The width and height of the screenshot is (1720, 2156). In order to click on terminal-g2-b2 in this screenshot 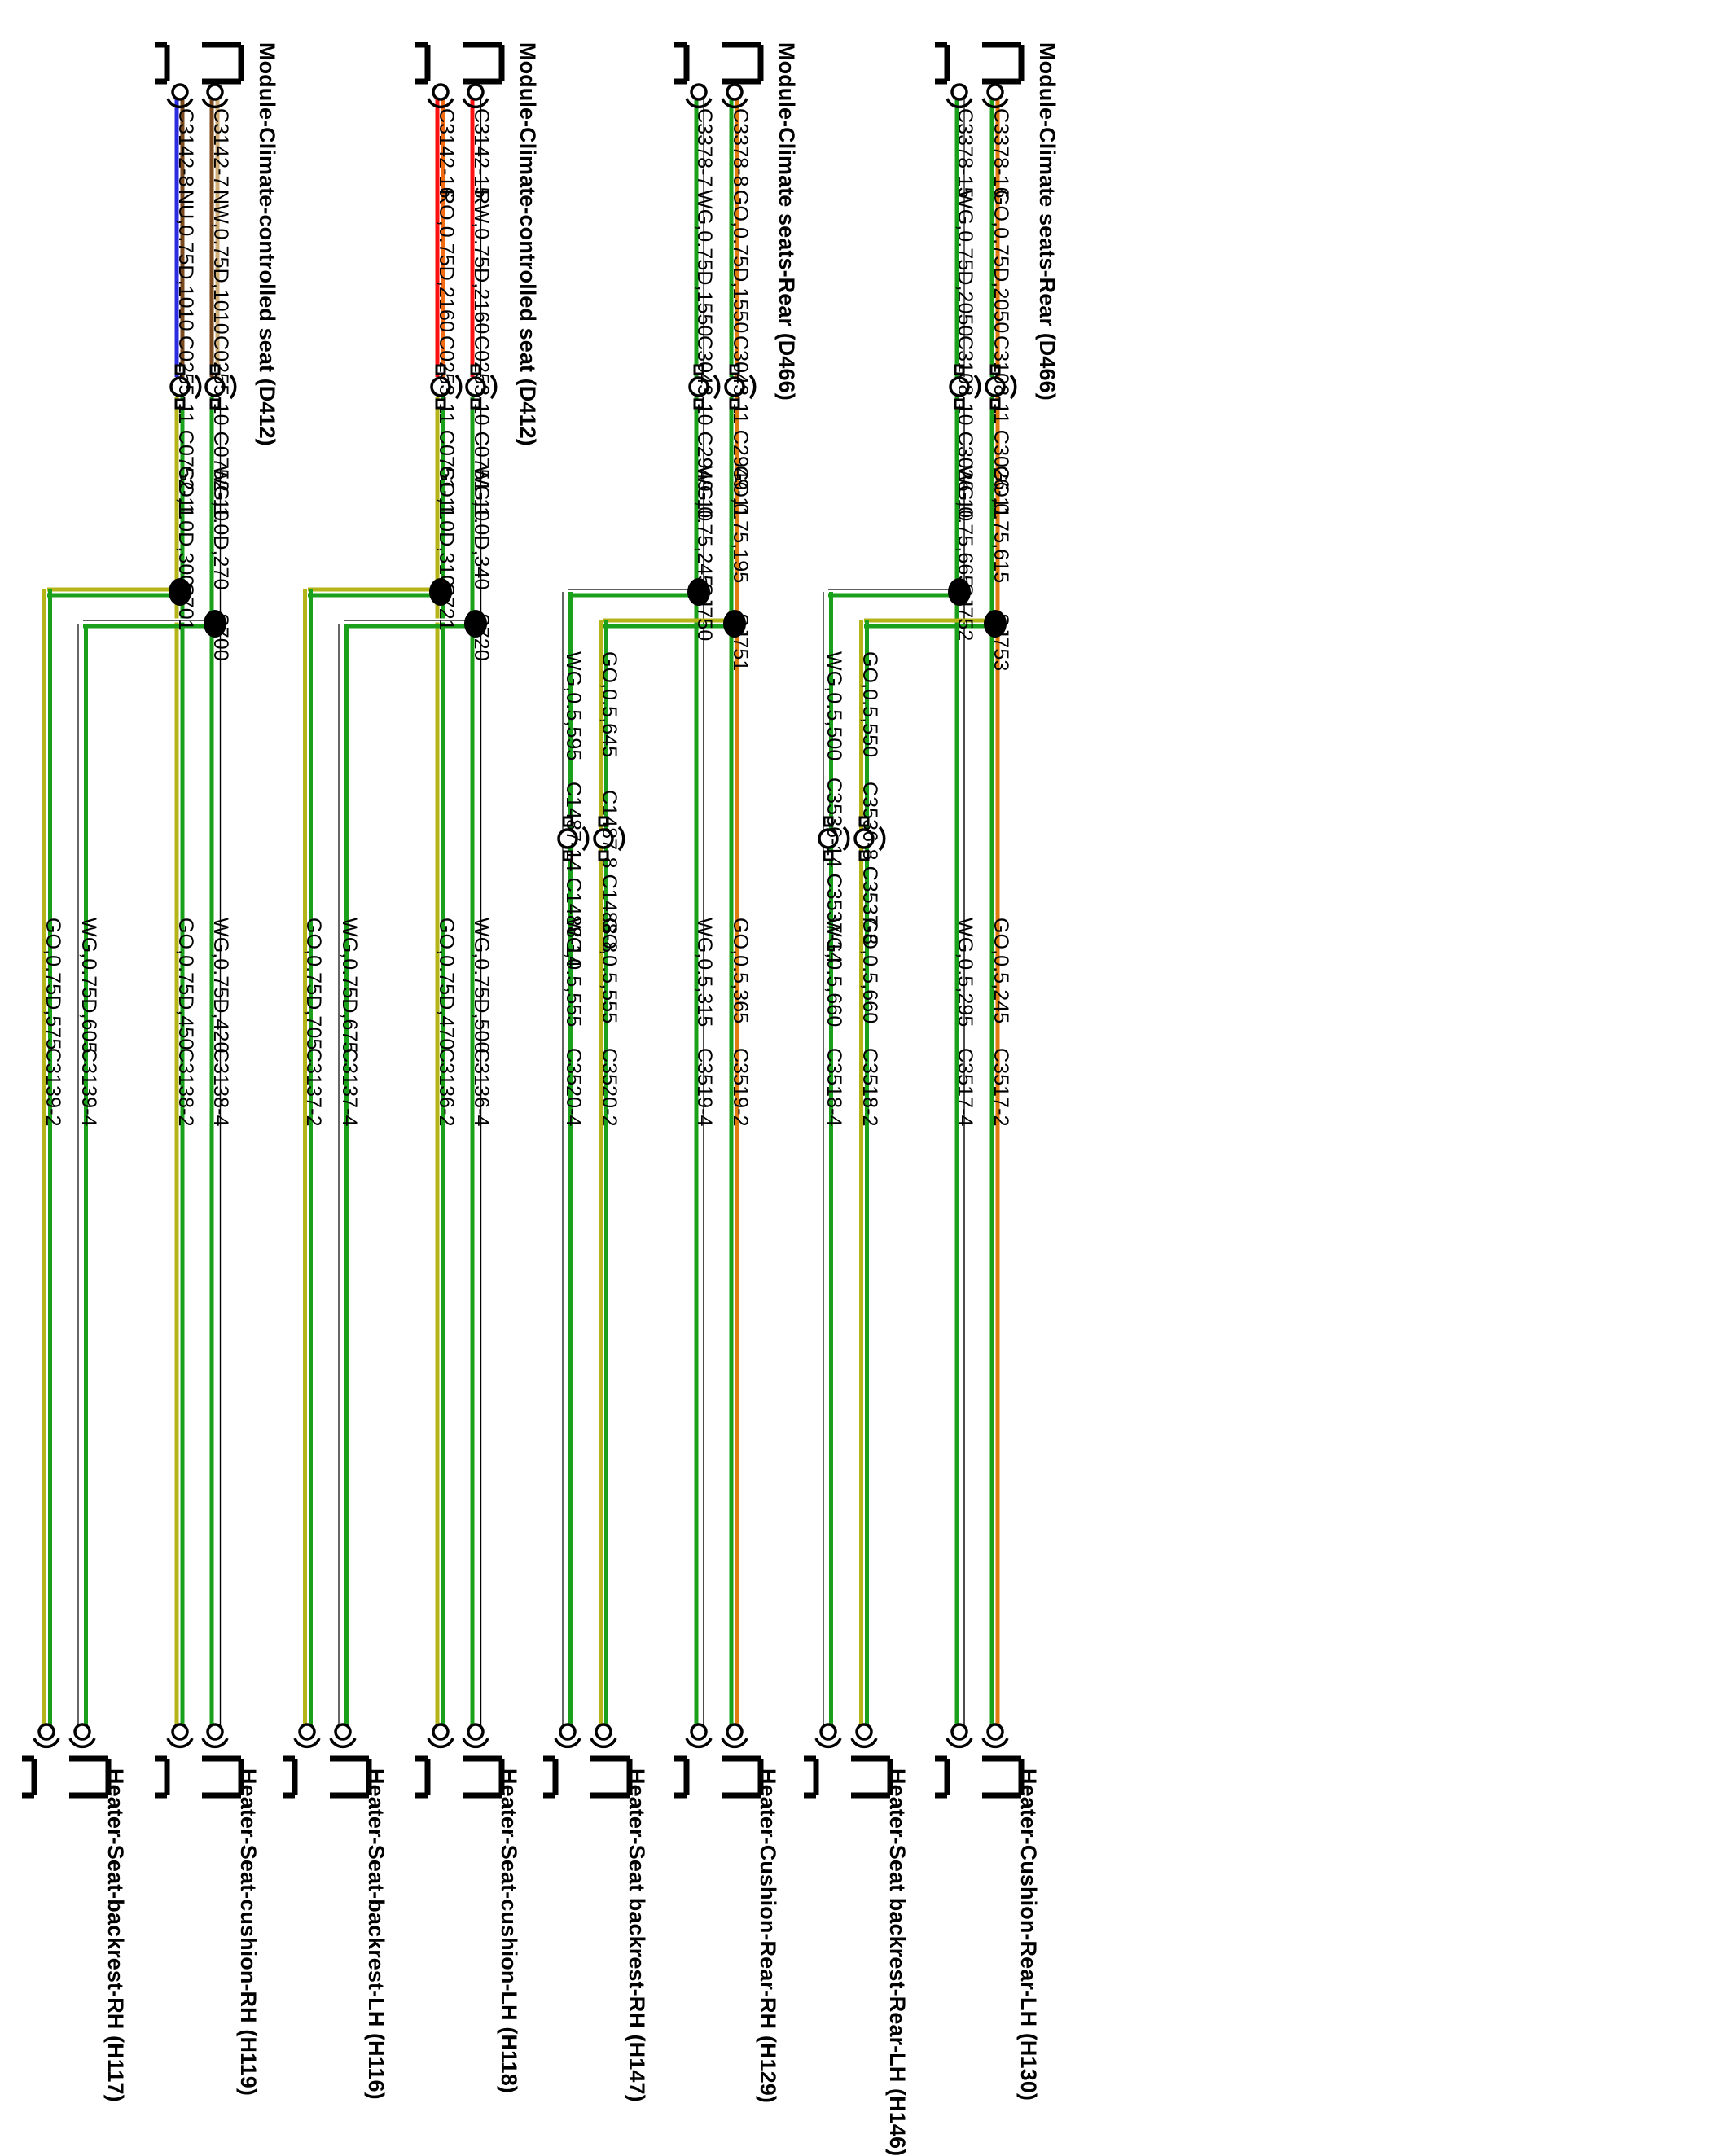, I will do `click(343, 1736)`.